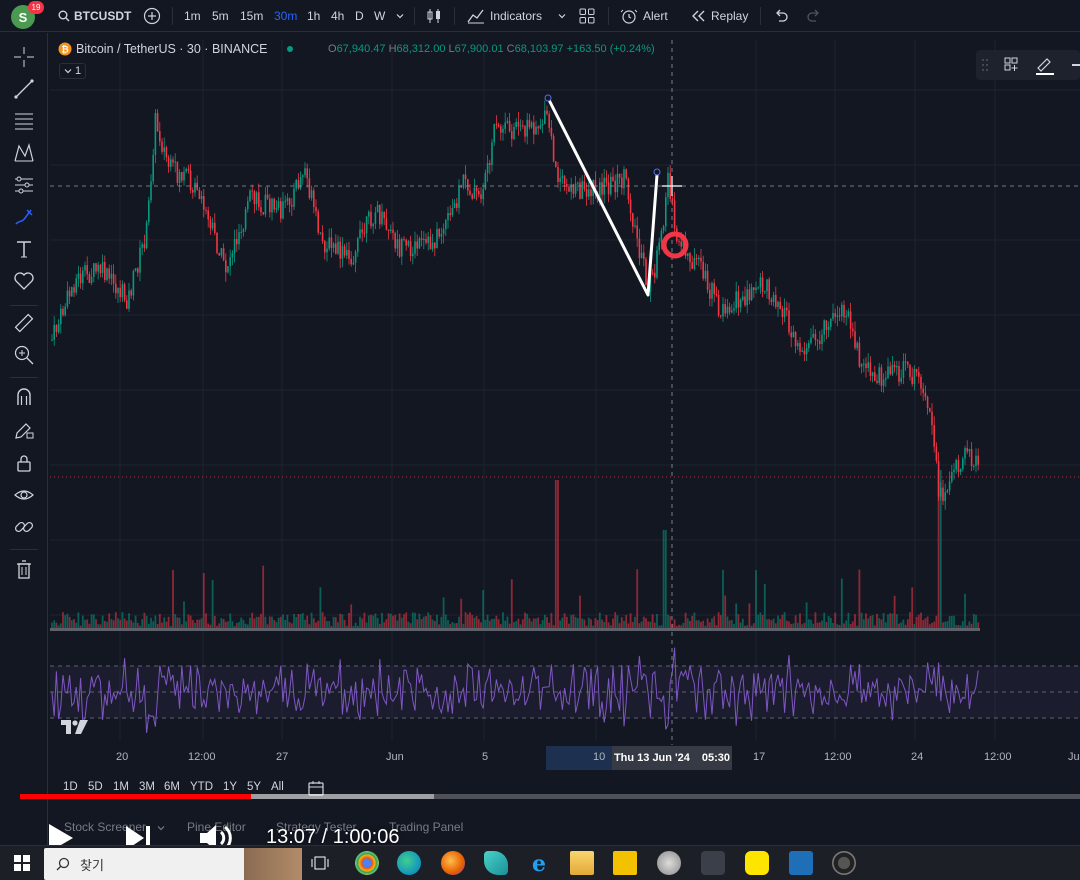 The height and width of the screenshot is (880, 1080). Describe the element at coordinates (426, 827) in the screenshot. I see `tab-trading-panel: Trading Panel` at that location.